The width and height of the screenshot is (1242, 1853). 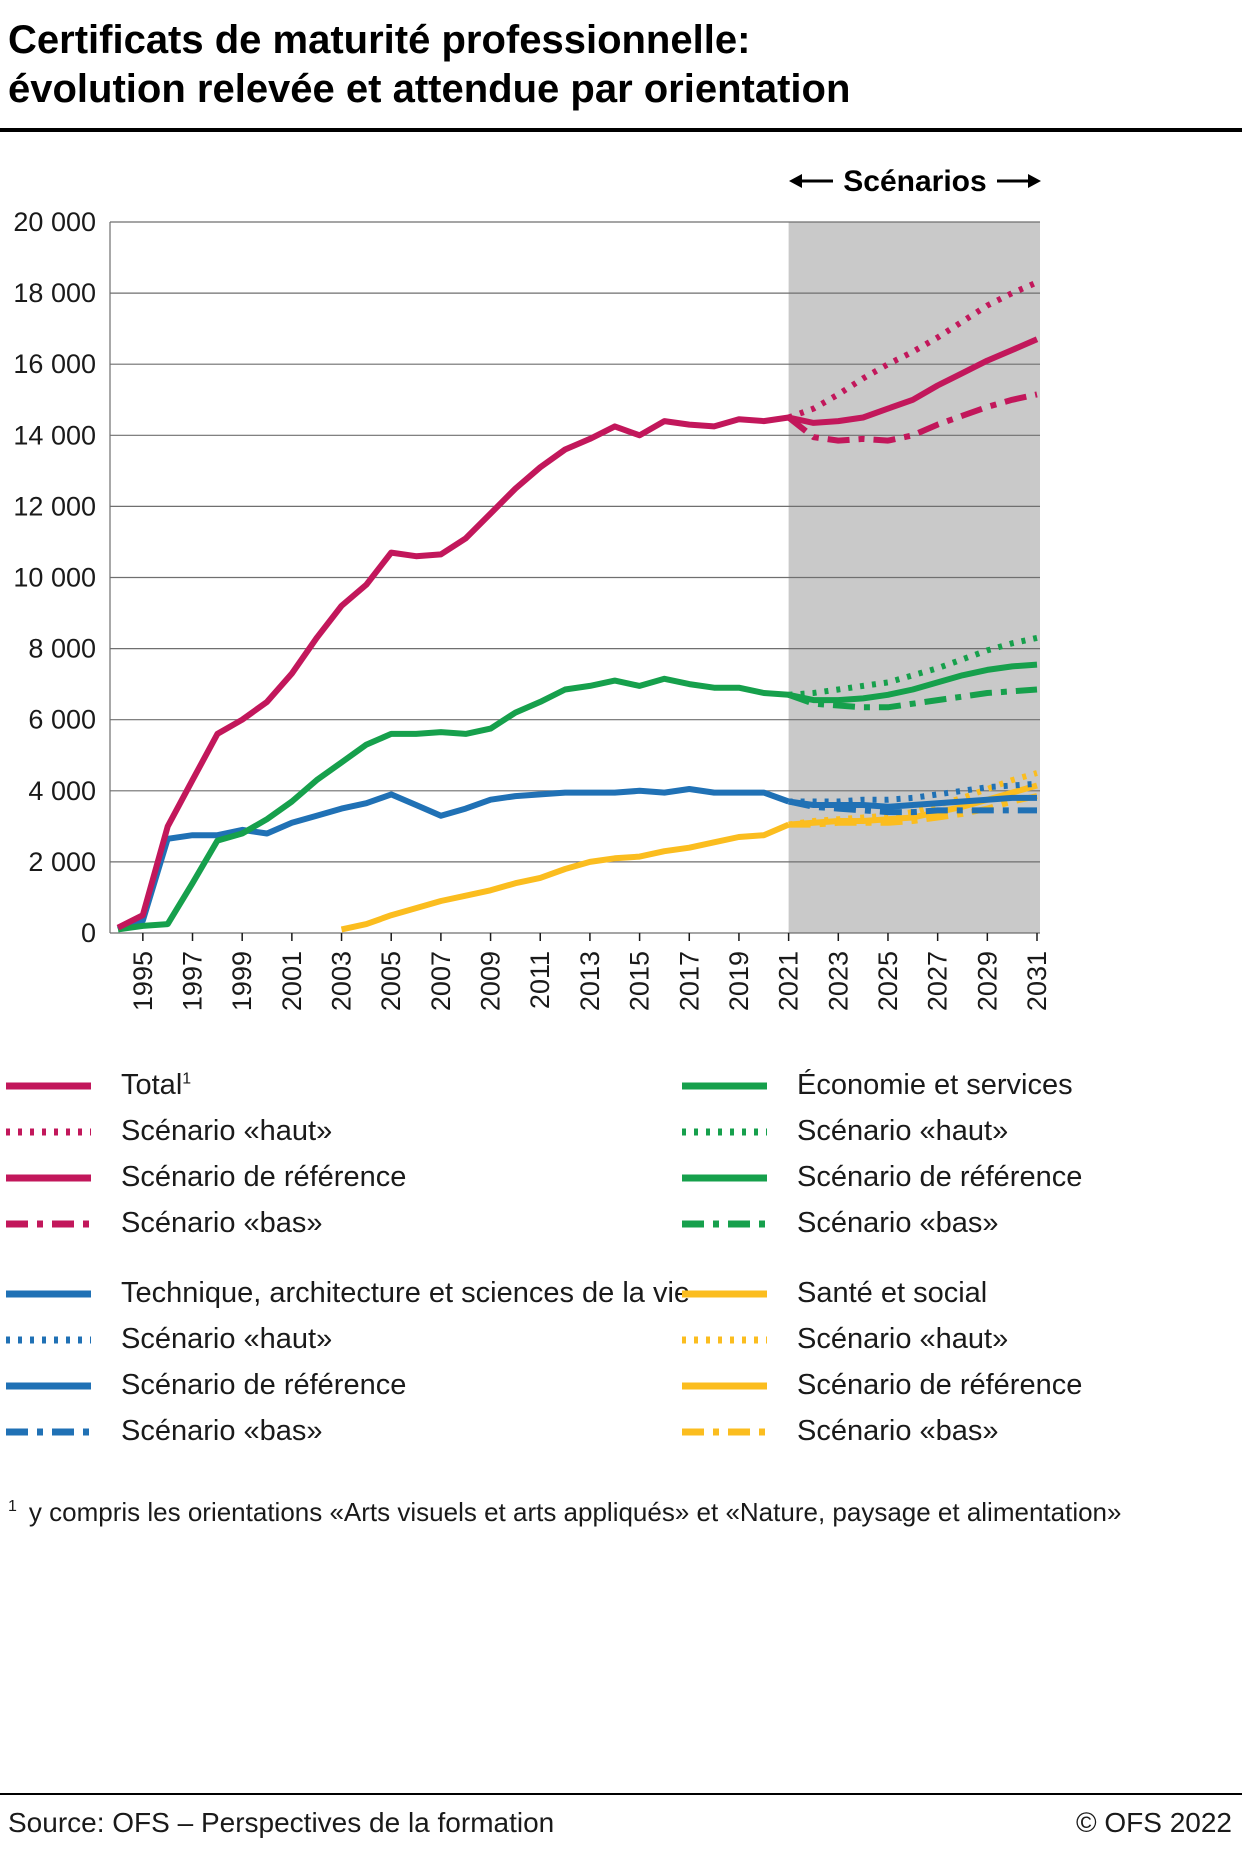 What do you see at coordinates (913, 381) in the screenshot?
I see `series-total-reference` at bounding box center [913, 381].